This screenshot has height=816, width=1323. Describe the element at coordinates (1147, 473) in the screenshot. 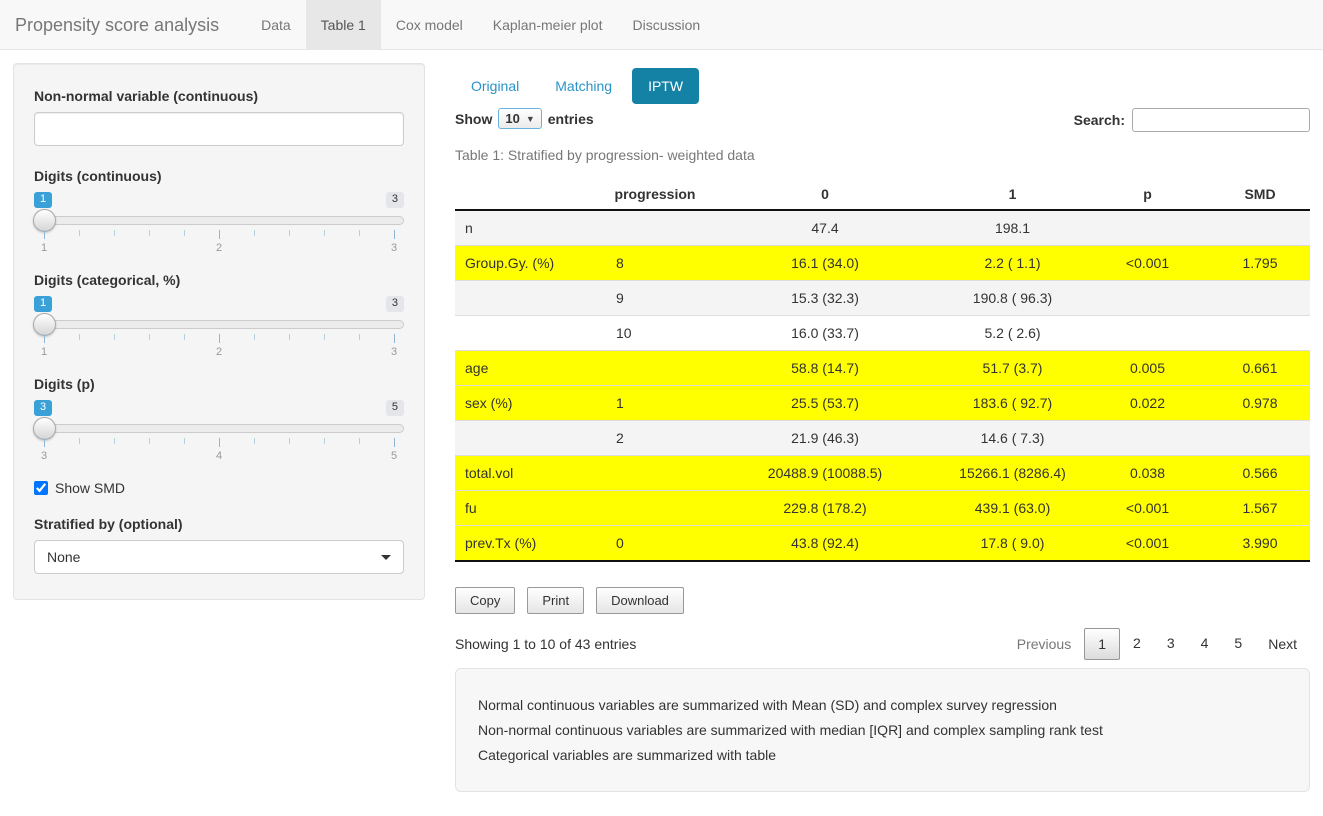

I see `table-cell: 0.038` at that location.